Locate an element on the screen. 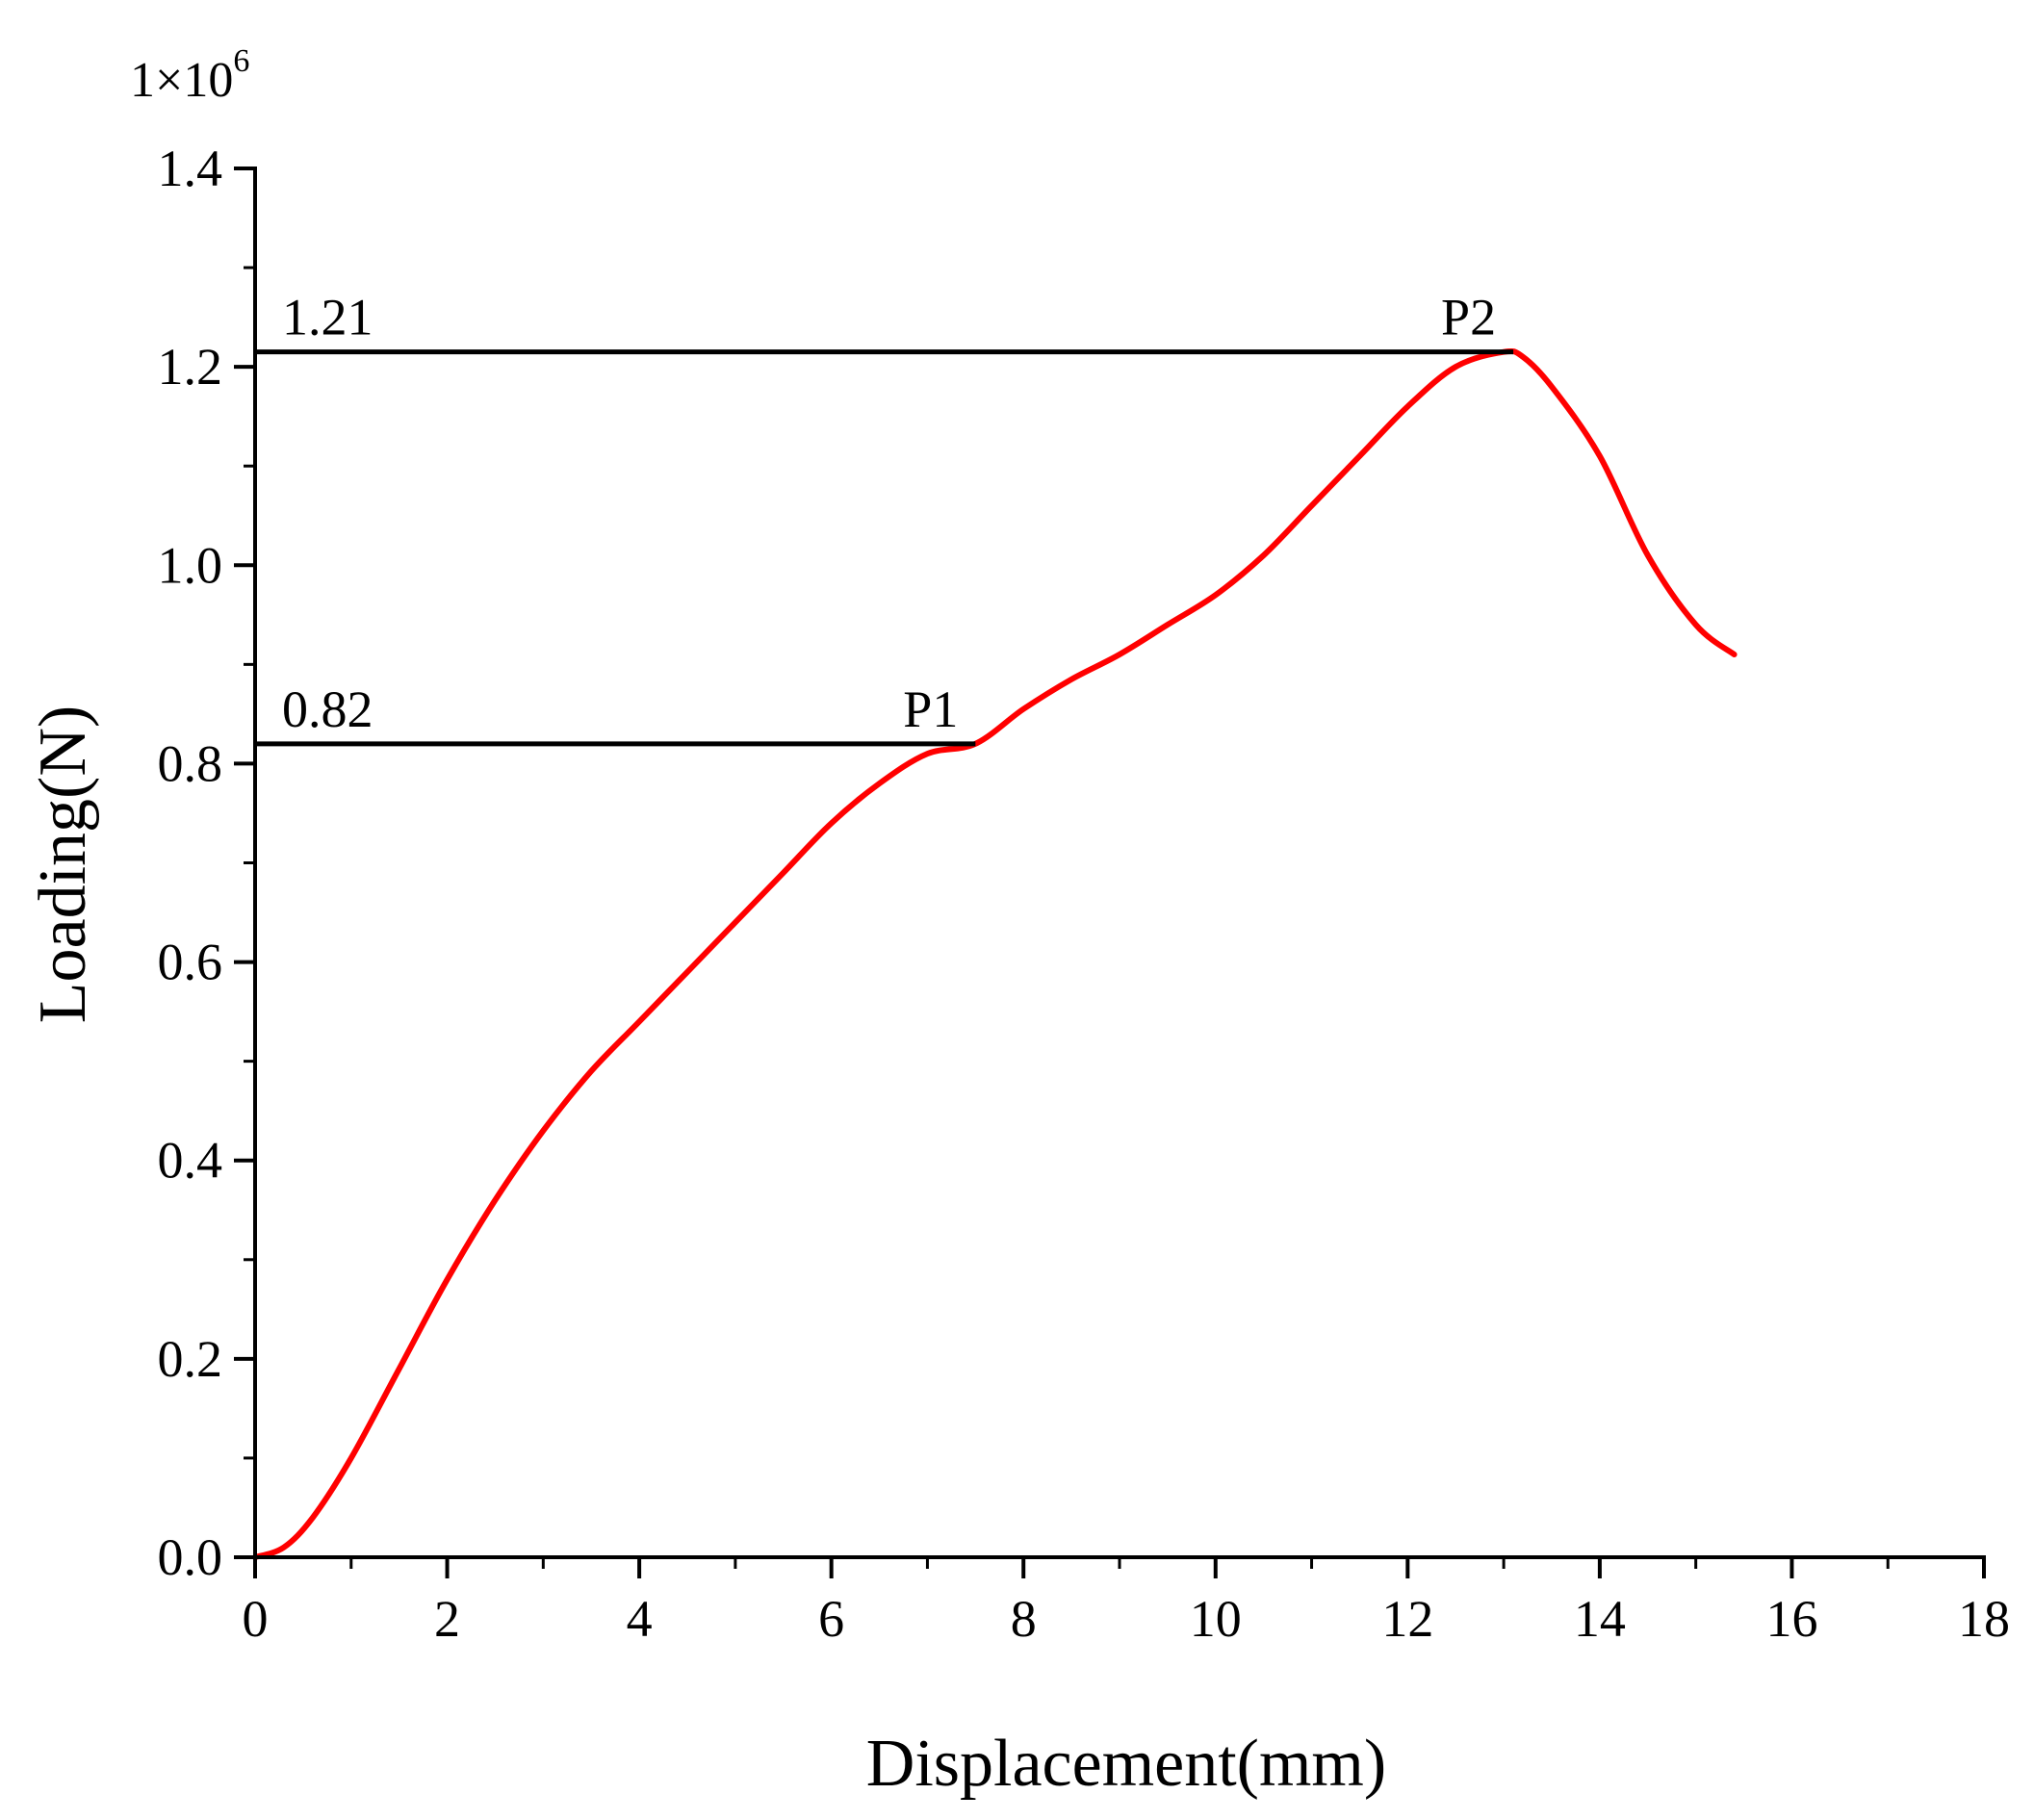  x-tick-label: 6 is located at coordinates (831, 1619).